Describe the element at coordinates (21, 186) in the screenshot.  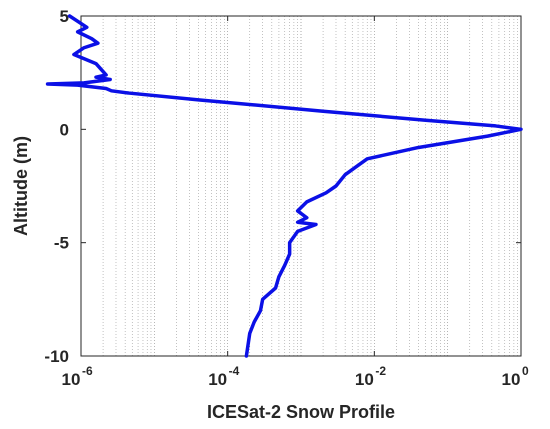
I see `y-axis-title: Altitude (m)` at that location.